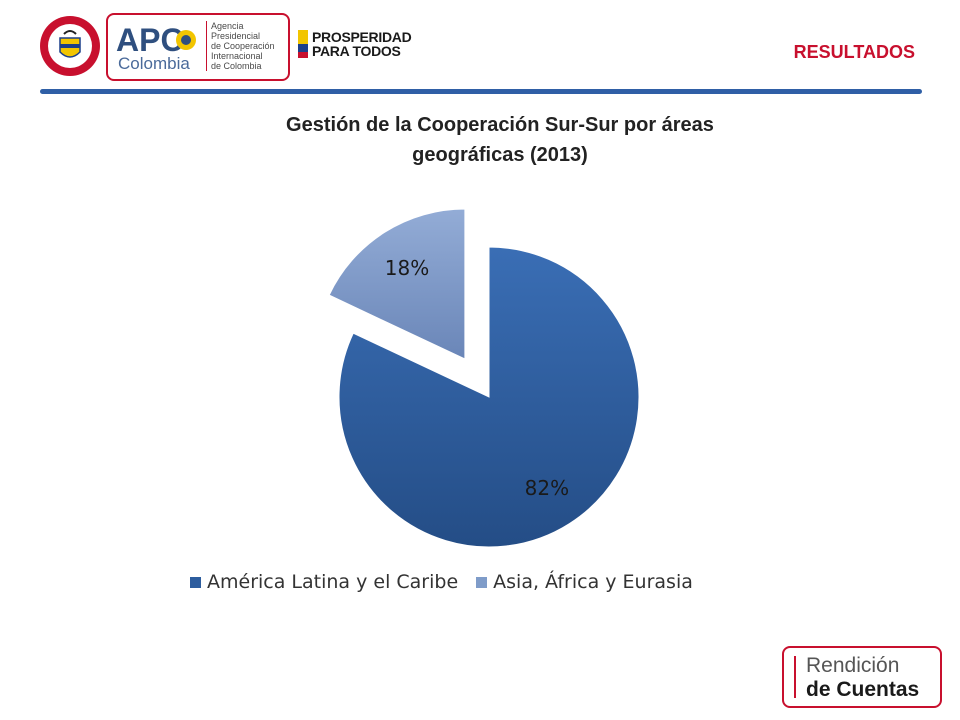  What do you see at coordinates (303, 44) in the screenshot?
I see `prosperidad-flag-icon` at bounding box center [303, 44].